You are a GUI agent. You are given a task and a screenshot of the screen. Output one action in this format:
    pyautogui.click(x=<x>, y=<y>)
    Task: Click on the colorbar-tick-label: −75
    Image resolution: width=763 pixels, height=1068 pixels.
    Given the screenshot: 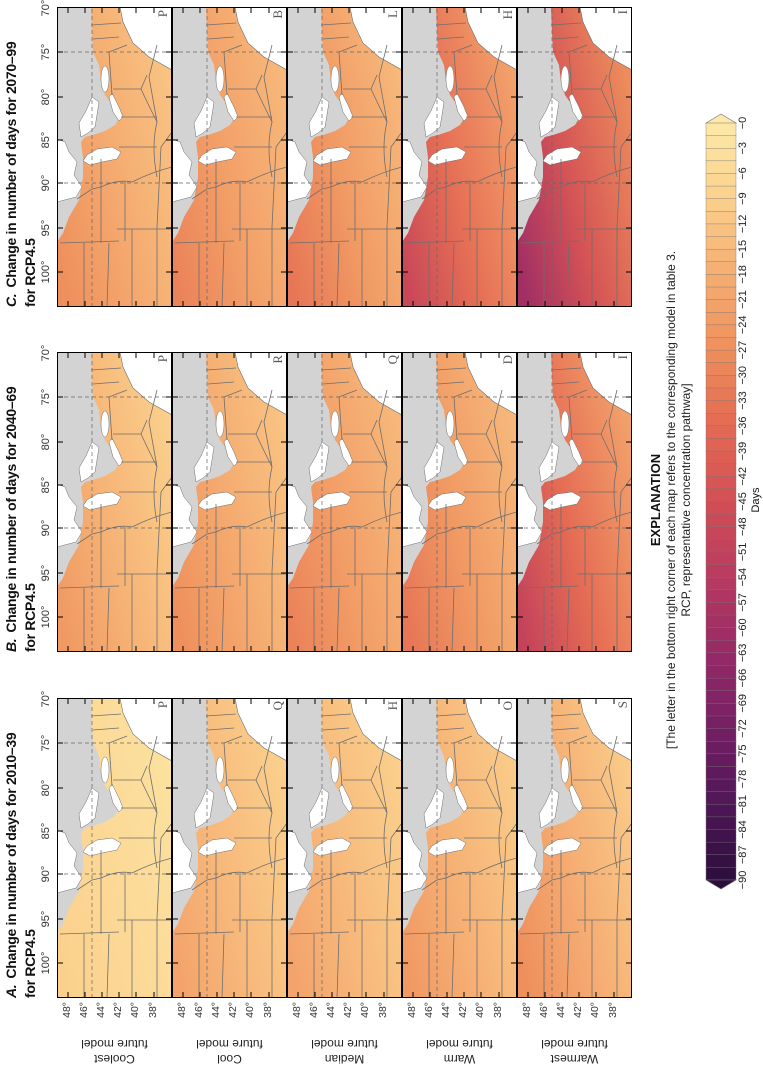 What is the action you would take?
    pyautogui.click(x=743, y=754)
    